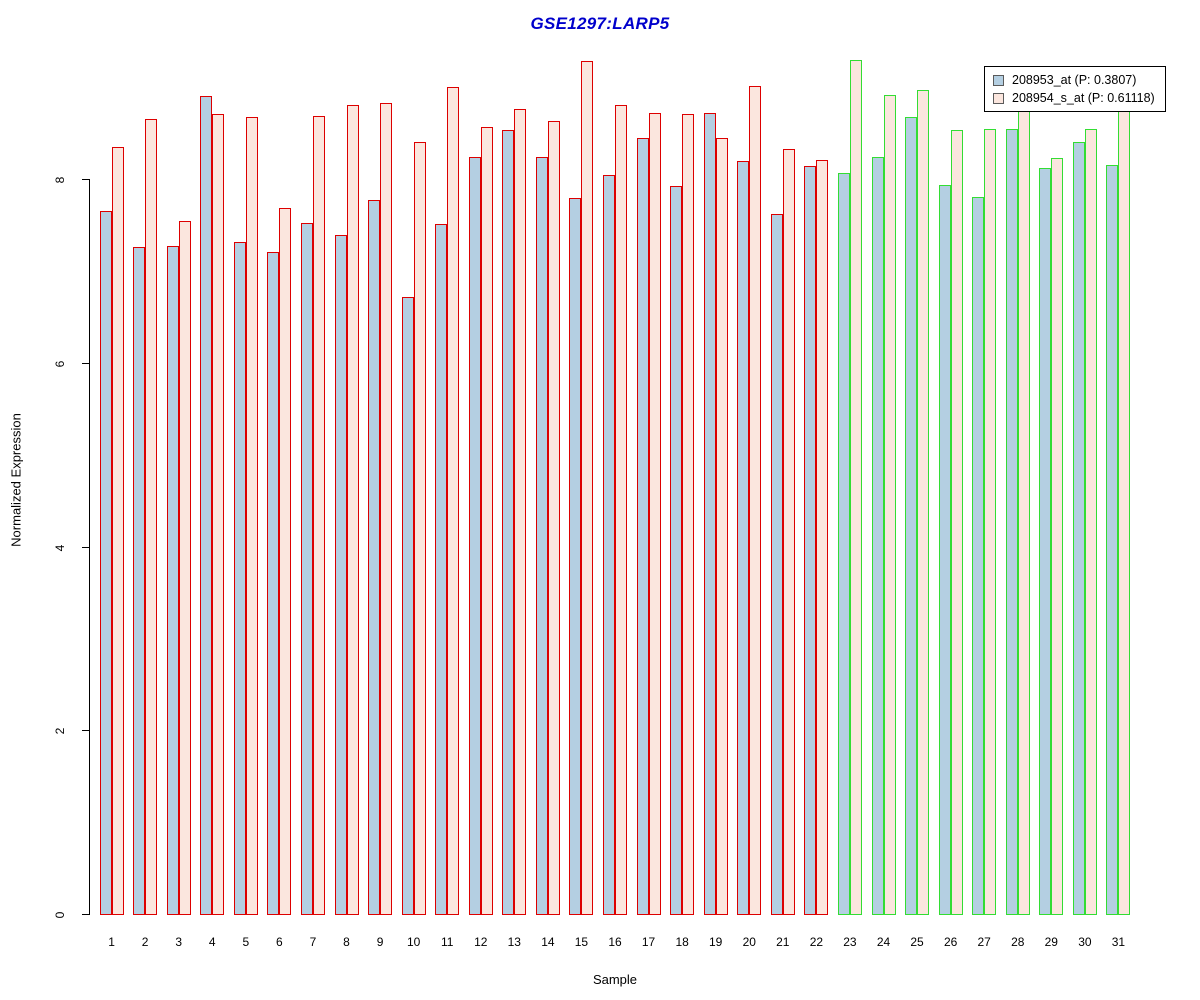  Describe the element at coordinates (716, 942) in the screenshot. I see `x-tick-label-19: 19` at that location.